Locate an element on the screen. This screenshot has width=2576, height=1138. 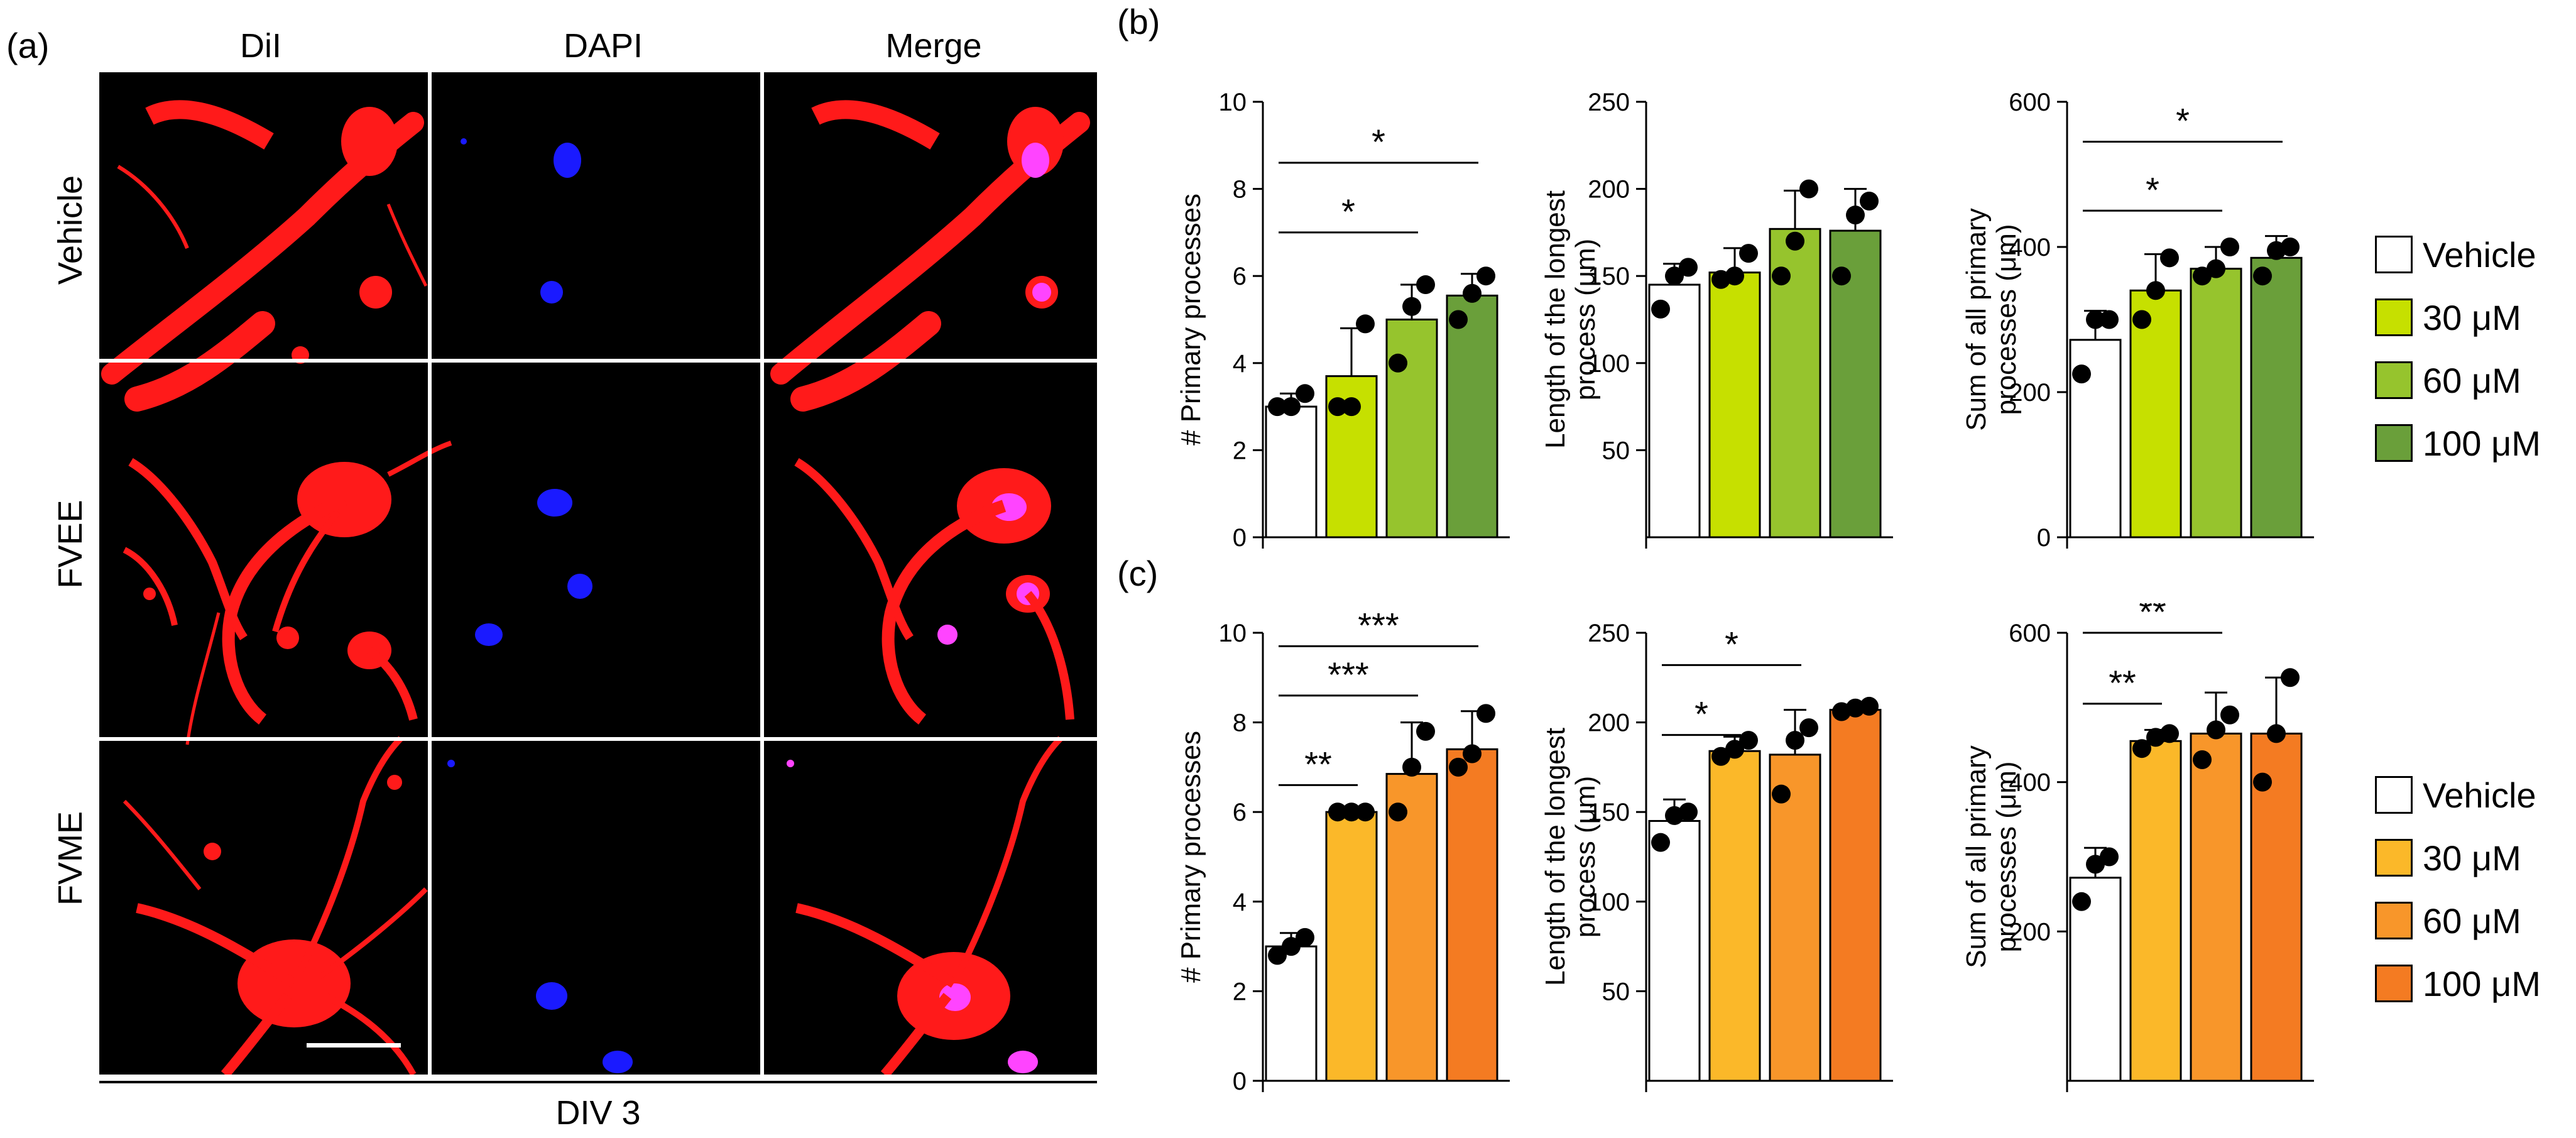
y-tick-label: 250 is located at coordinates (1609, 103).